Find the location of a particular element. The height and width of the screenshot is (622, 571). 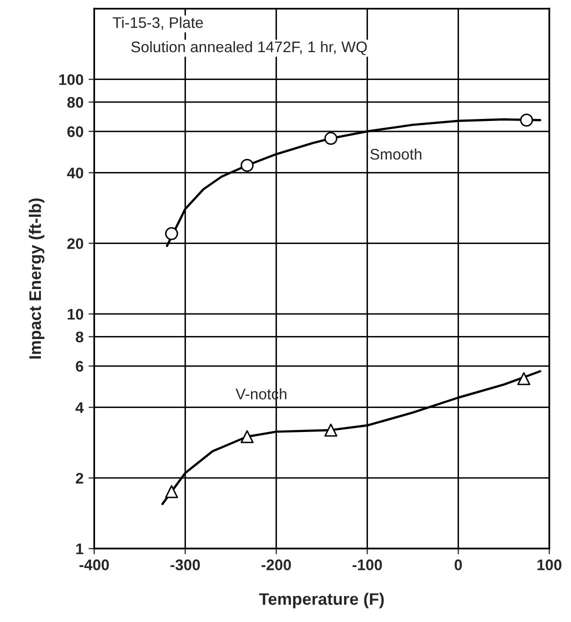

y-axis-title: Impact Energy (ft-lb) is located at coordinates (36, 278).